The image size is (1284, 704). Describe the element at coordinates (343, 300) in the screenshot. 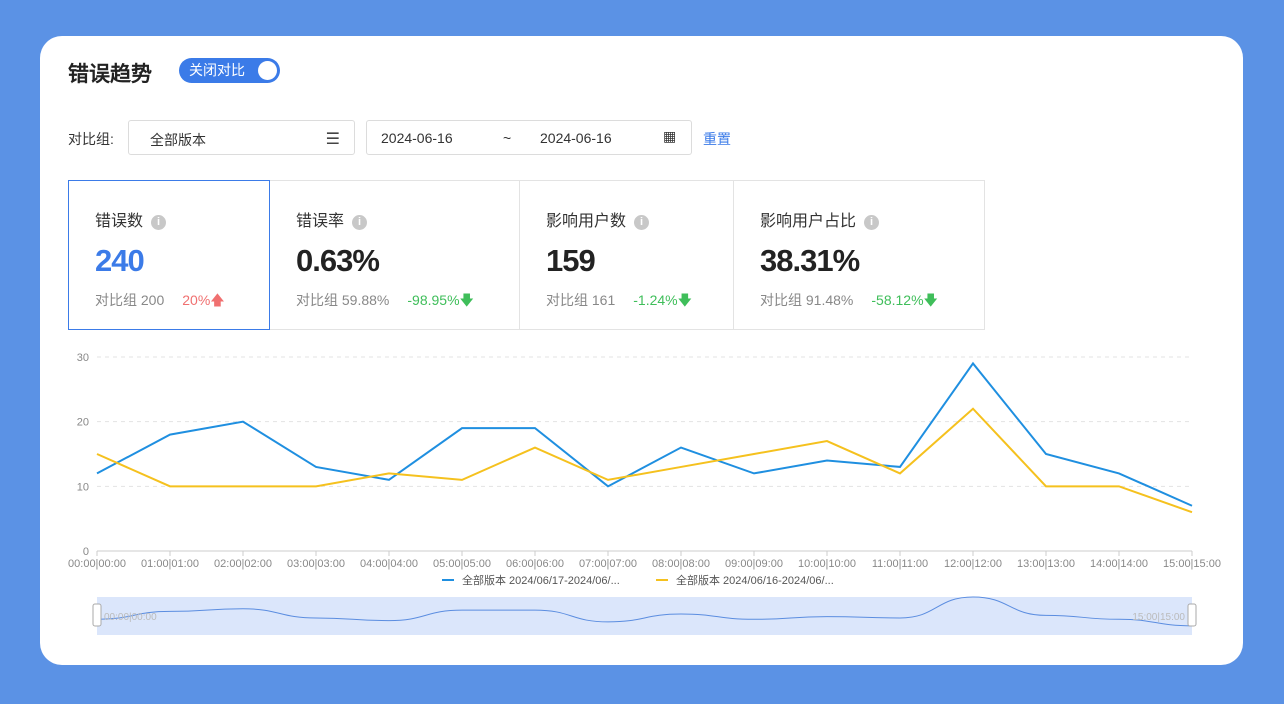

I see `metric-compare: 对比组 59.88%` at that location.